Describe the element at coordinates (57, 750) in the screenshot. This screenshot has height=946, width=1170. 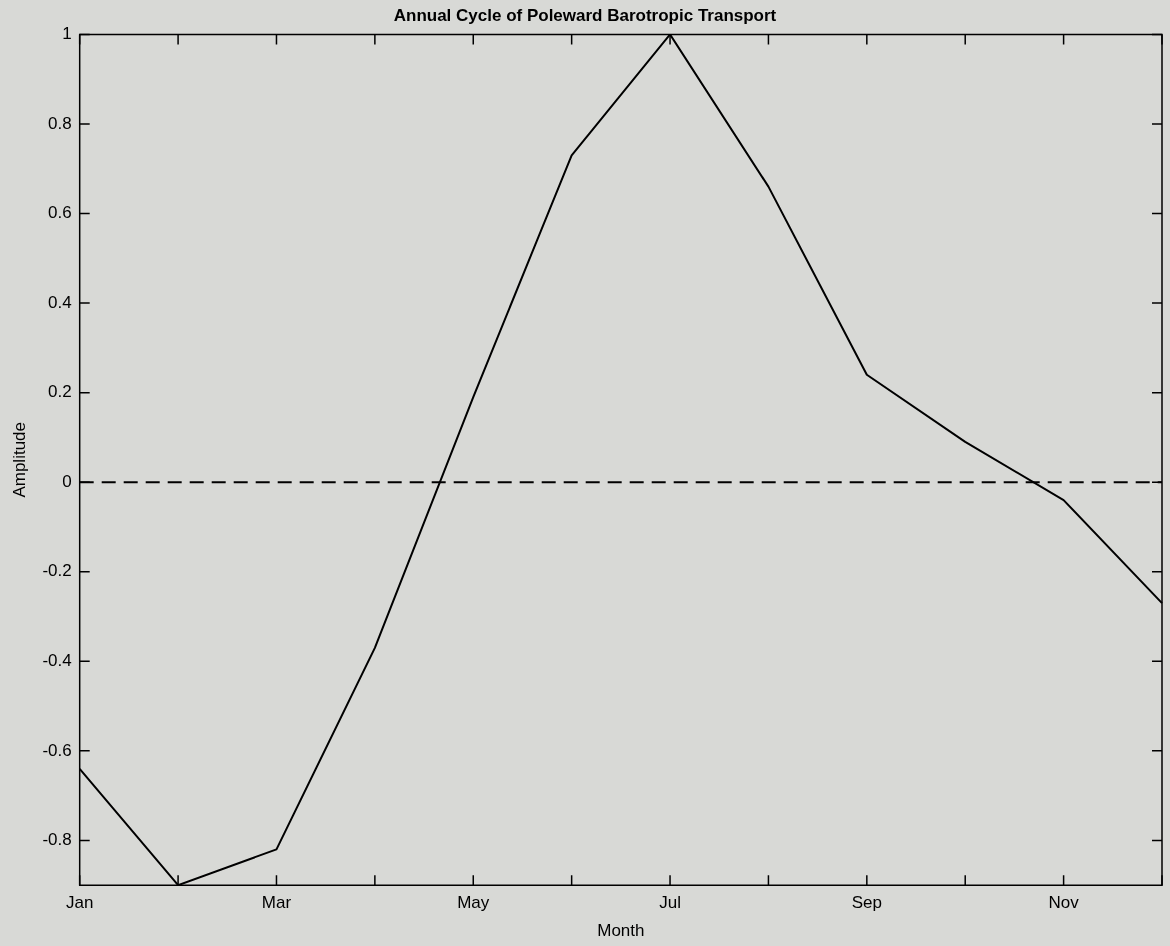
I see `y-tick-label: -0.6` at that location.